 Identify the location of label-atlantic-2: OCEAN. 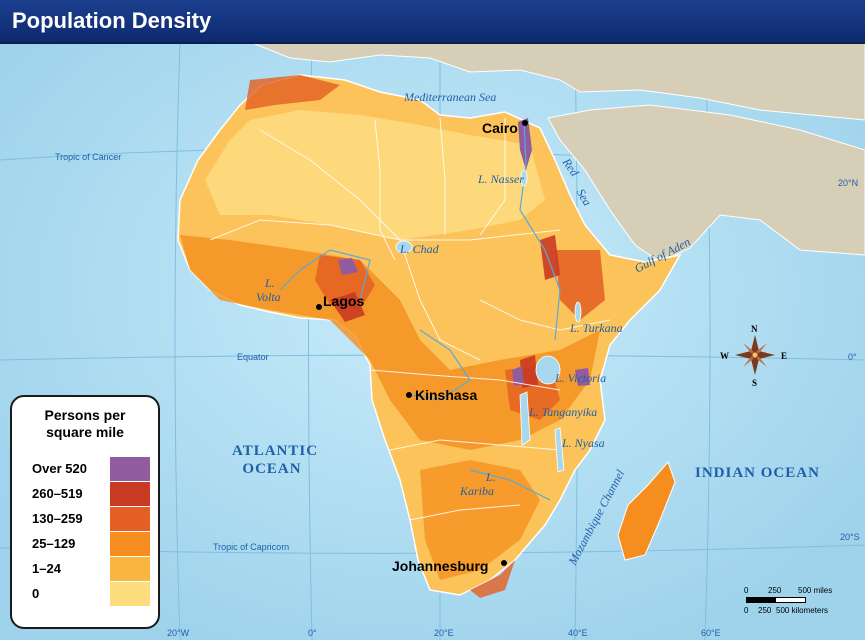
(272, 469).